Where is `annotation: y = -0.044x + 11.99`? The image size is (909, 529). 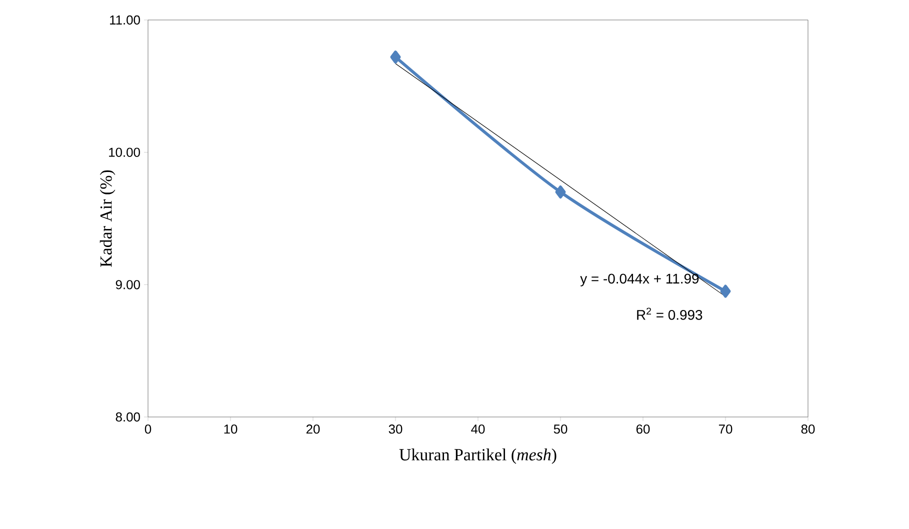 annotation: y = -0.044x + 11.99 is located at coordinates (639, 280).